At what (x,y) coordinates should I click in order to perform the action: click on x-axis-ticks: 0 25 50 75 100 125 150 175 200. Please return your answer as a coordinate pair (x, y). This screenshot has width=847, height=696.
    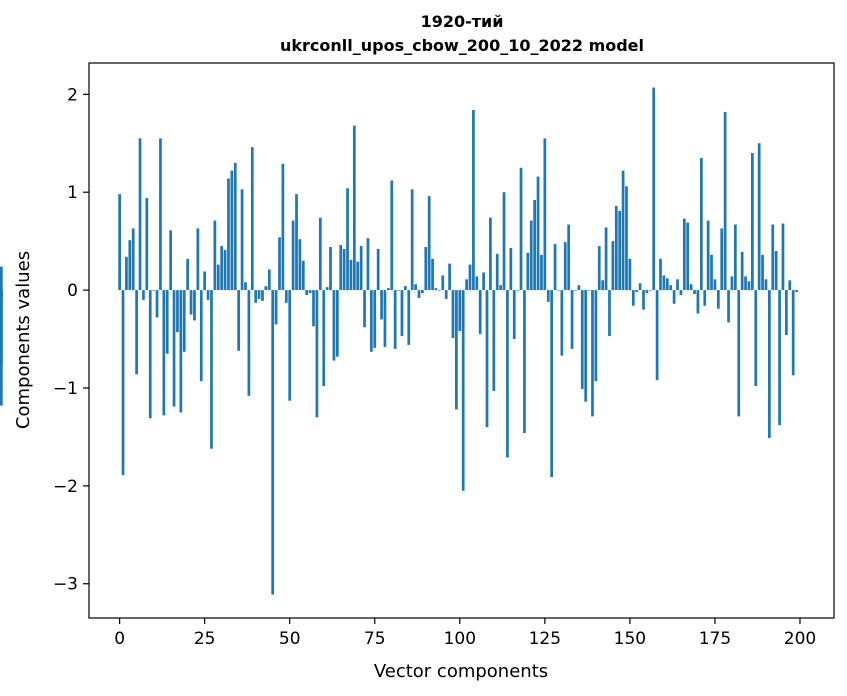
    Looking at the image, I should click on (465, 633).